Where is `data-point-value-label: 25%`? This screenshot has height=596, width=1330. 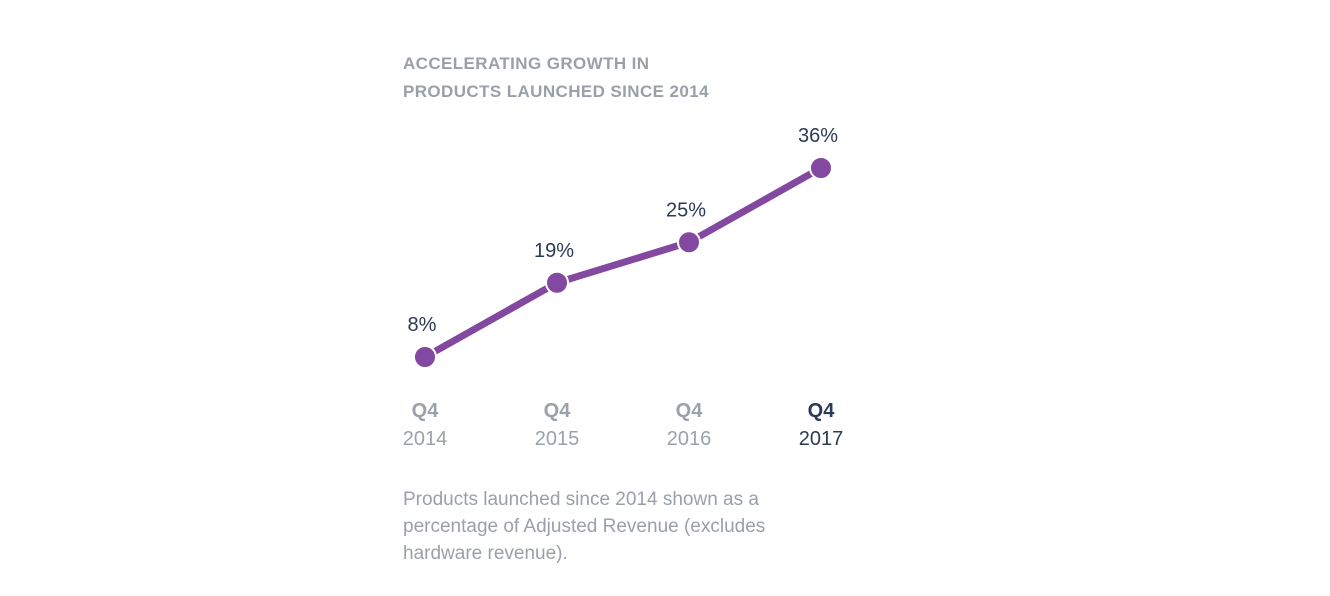 data-point-value-label: 25% is located at coordinates (686, 210).